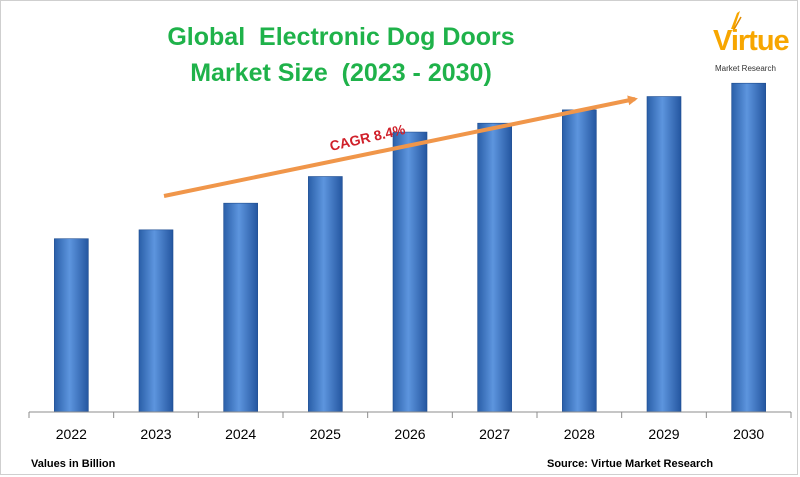 Image resolution: width=800 pixels, height=477 pixels. What do you see at coordinates (71, 325) in the screenshot?
I see `bar-2022` at bounding box center [71, 325].